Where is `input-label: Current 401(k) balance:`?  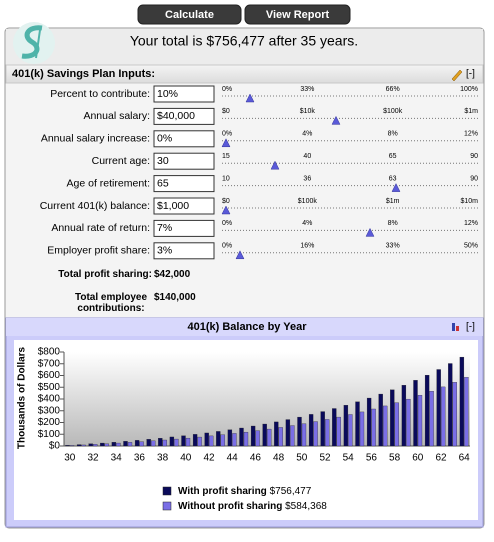 input-label: Current 401(k) balance: is located at coordinates (95, 206).